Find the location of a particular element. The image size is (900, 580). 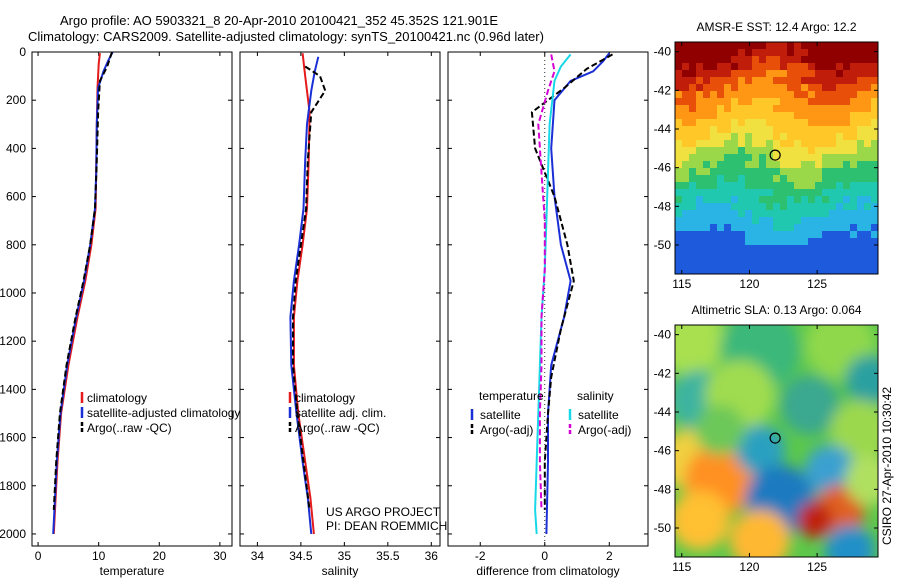

map-y-tick-label: -50 is located at coordinates (663, 245).